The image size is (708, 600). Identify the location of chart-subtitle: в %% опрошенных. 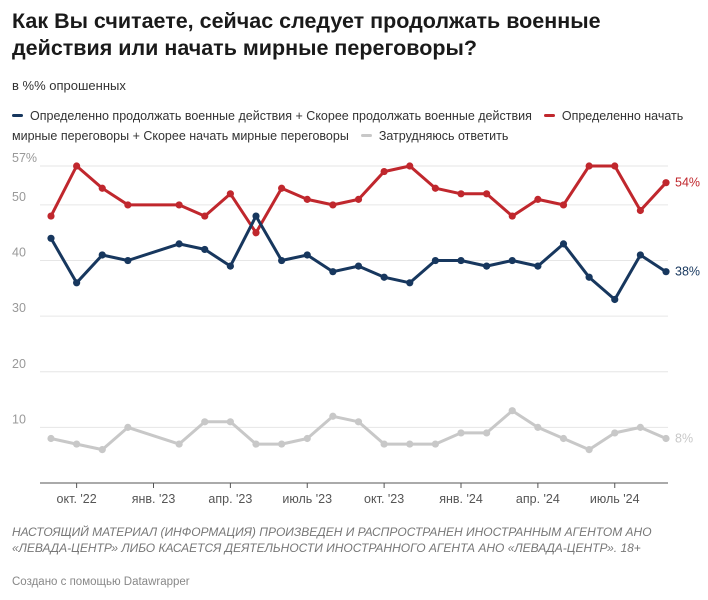
(69, 85).